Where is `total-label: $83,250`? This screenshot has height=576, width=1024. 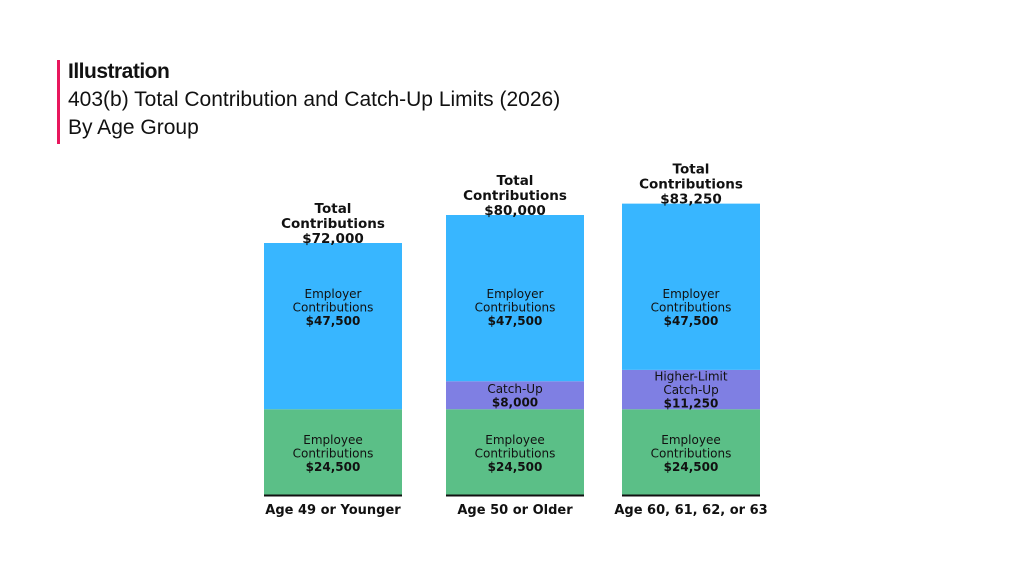 total-label: $83,250 is located at coordinates (691, 199).